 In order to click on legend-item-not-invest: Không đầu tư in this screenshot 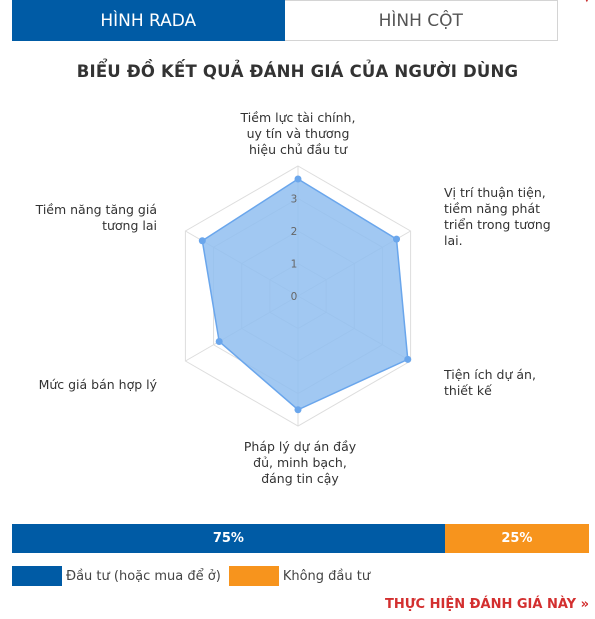, I will do `click(299, 576)`.